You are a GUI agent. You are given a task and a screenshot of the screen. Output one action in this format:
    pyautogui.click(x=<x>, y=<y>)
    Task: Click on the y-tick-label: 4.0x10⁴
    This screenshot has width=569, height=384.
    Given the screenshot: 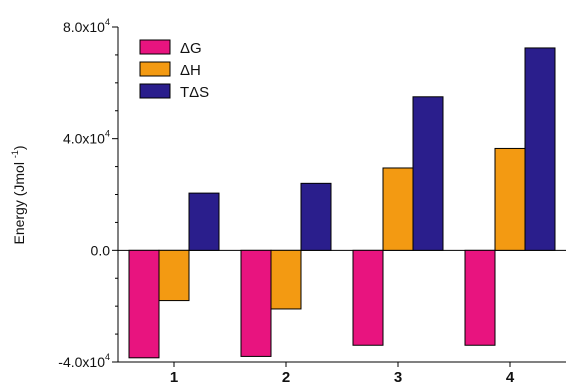 What is the action you would take?
    pyautogui.click(x=86, y=138)
    